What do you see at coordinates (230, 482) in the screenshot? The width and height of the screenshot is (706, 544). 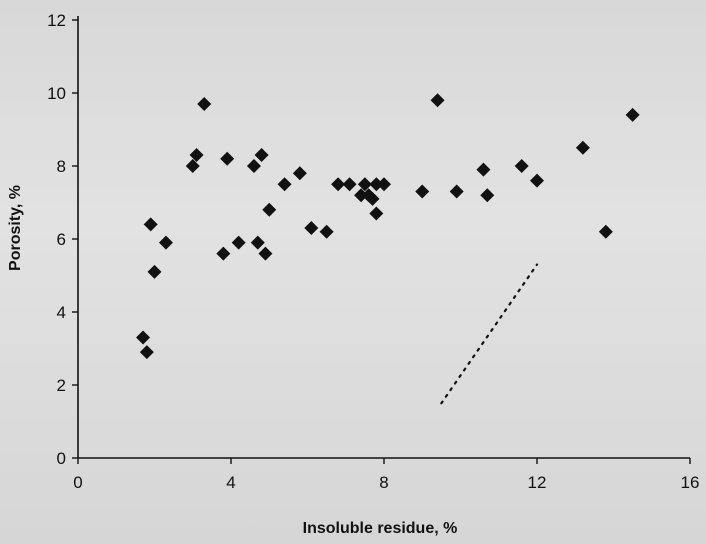 I see `x-tick-label: 4` at bounding box center [230, 482].